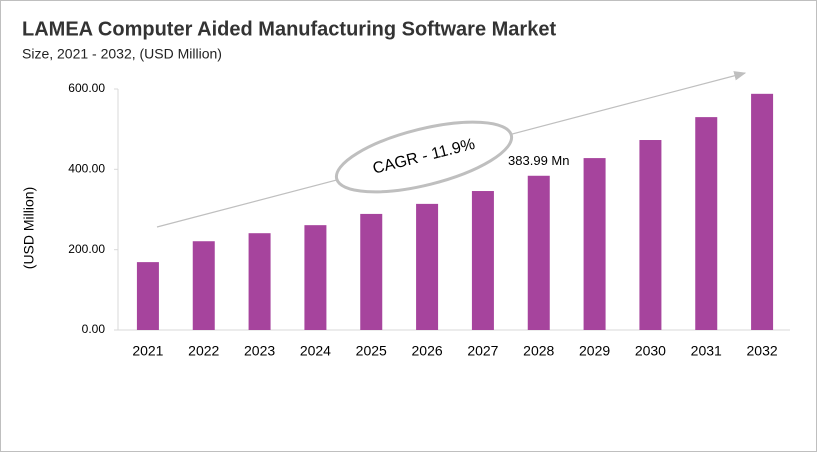  Describe the element at coordinates (29, 228) in the screenshot. I see `y-axis-label: (USD Million)` at that location.